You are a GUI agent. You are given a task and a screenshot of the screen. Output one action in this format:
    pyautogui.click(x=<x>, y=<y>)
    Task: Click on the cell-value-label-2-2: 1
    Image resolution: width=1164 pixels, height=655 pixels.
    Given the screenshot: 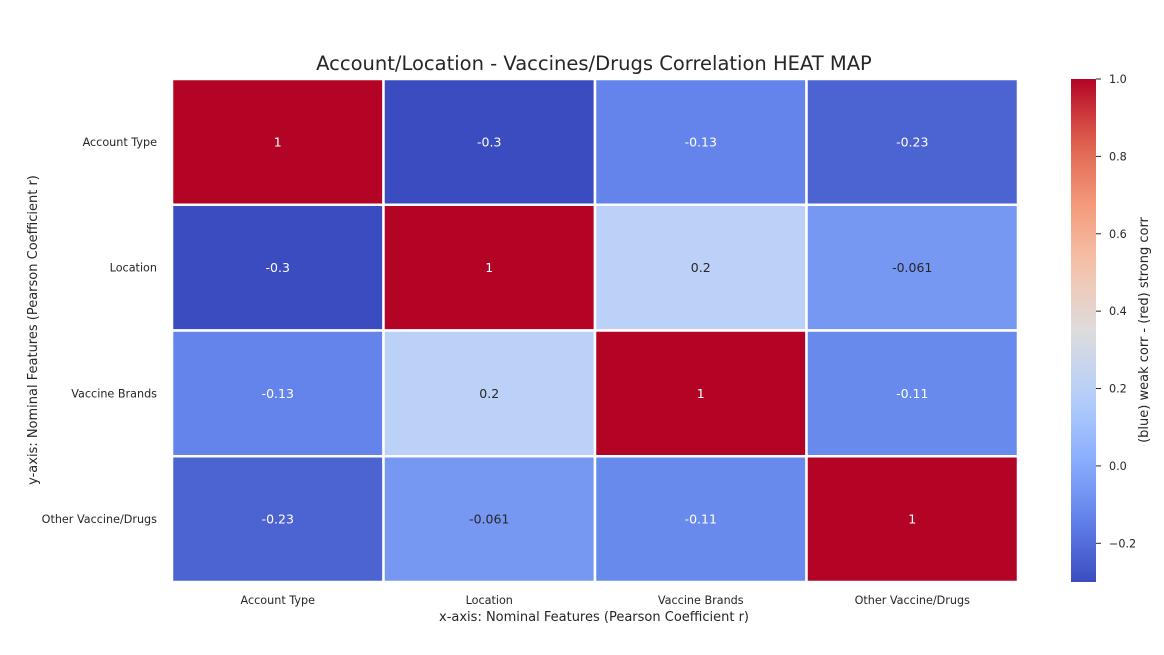 What is the action you would take?
    pyautogui.click(x=701, y=393)
    